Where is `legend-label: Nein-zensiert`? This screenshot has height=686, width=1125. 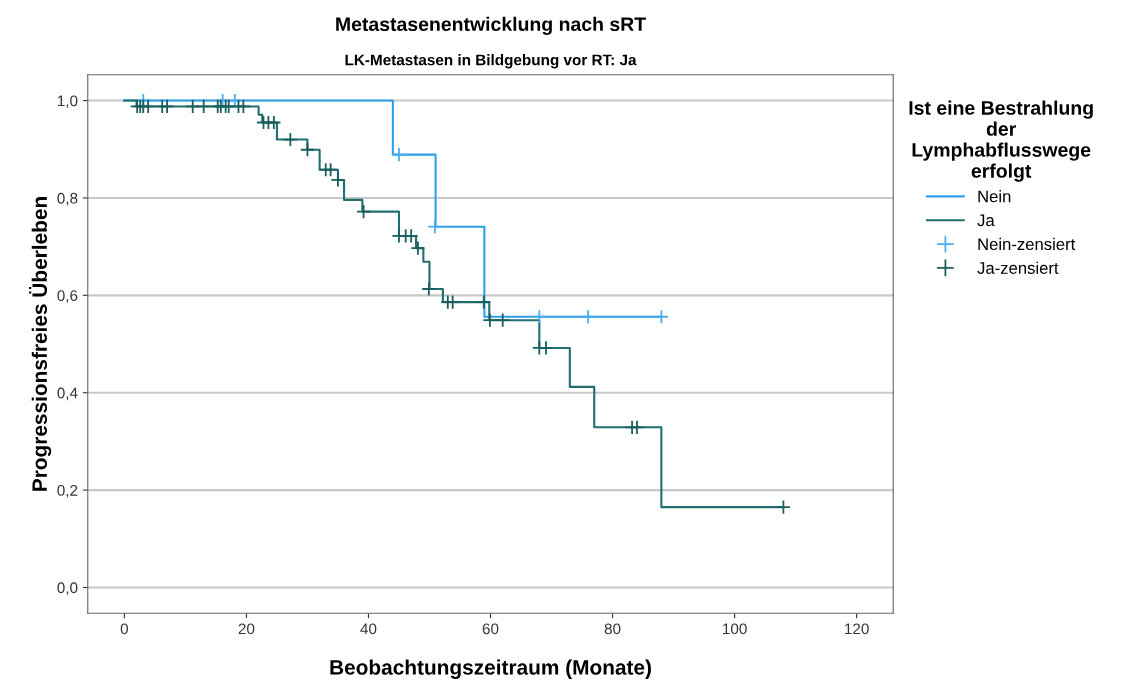 legend-label: Nein-zensiert is located at coordinates (1027, 244).